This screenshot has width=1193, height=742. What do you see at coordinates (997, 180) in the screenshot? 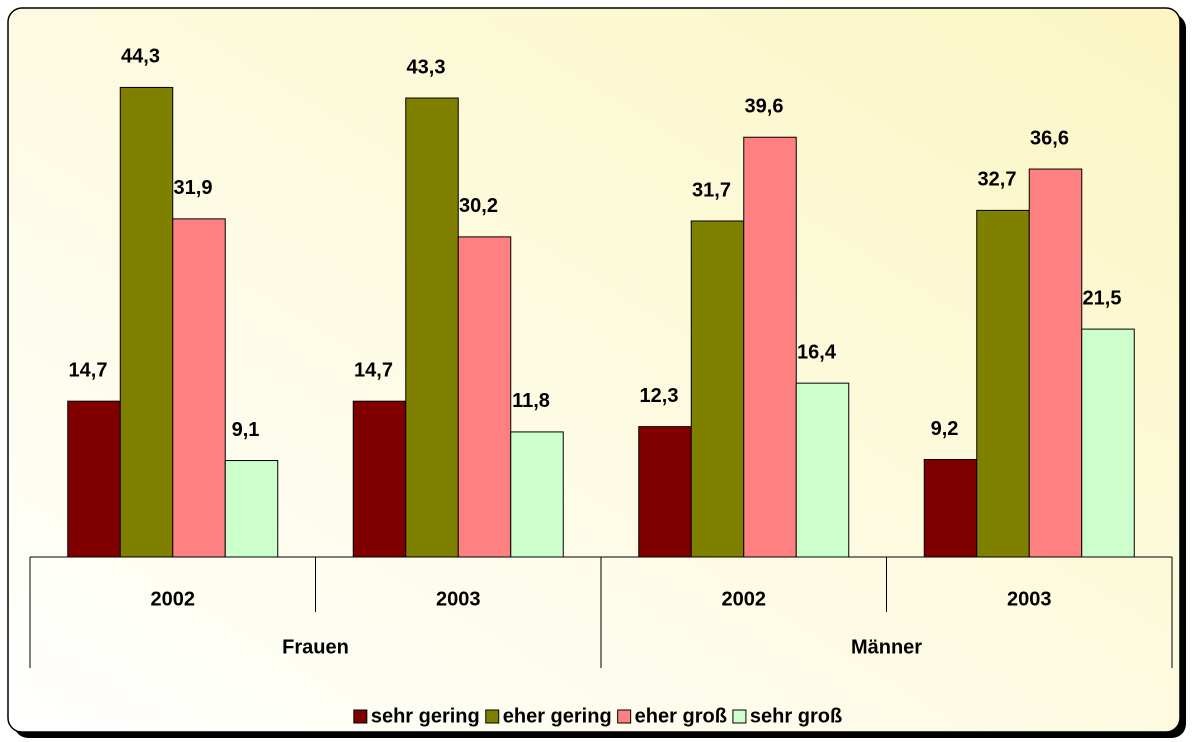
I see `data-label: 32,7` at bounding box center [997, 180].